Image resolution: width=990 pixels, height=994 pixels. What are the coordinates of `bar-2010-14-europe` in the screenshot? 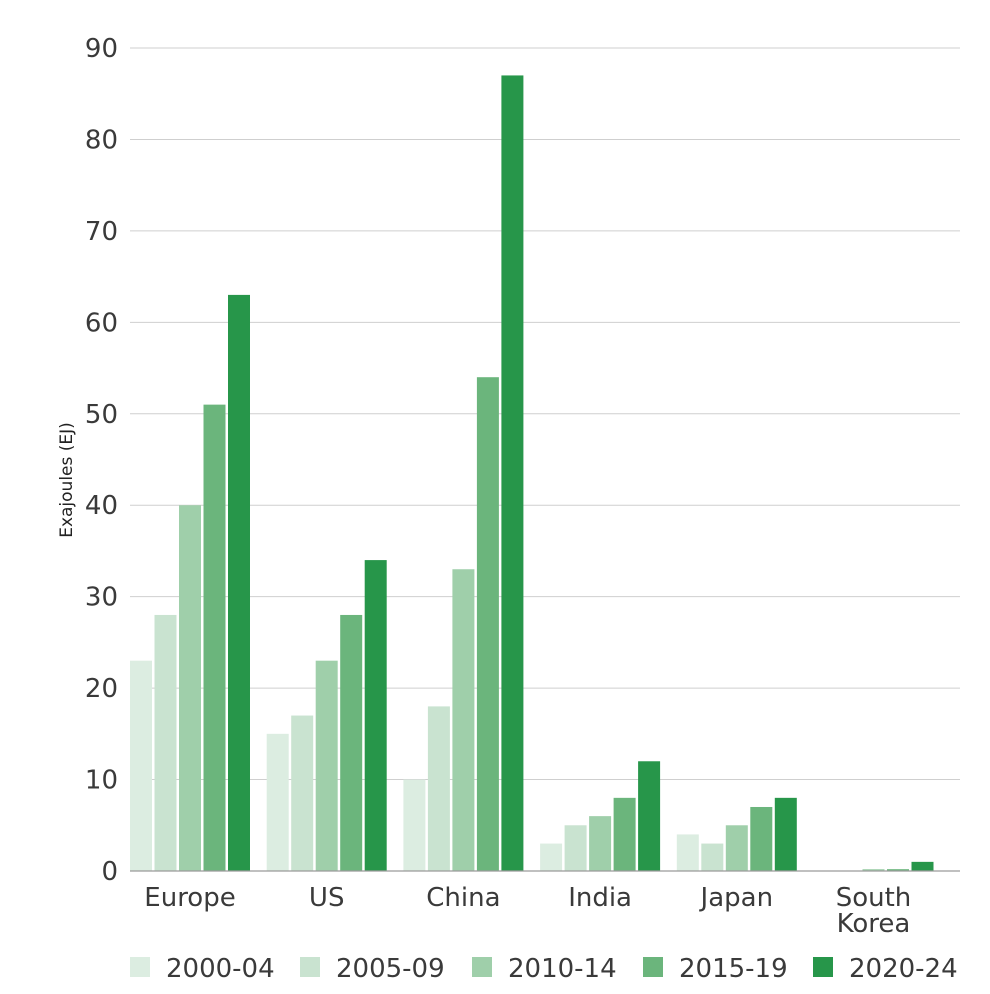 It's located at (190, 688).